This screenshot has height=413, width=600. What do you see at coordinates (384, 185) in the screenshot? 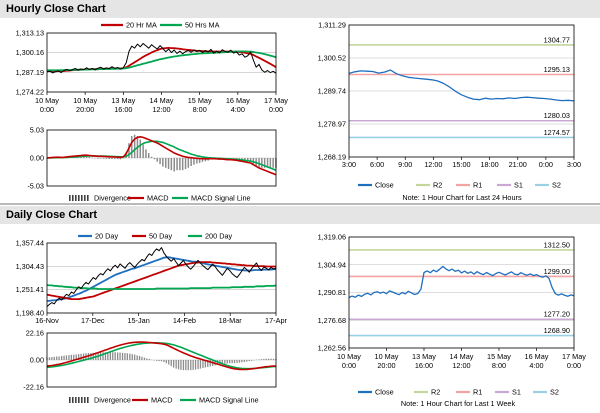
I see `hourly-levels-legend-close-label: Close` at bounding box center [384, 185].